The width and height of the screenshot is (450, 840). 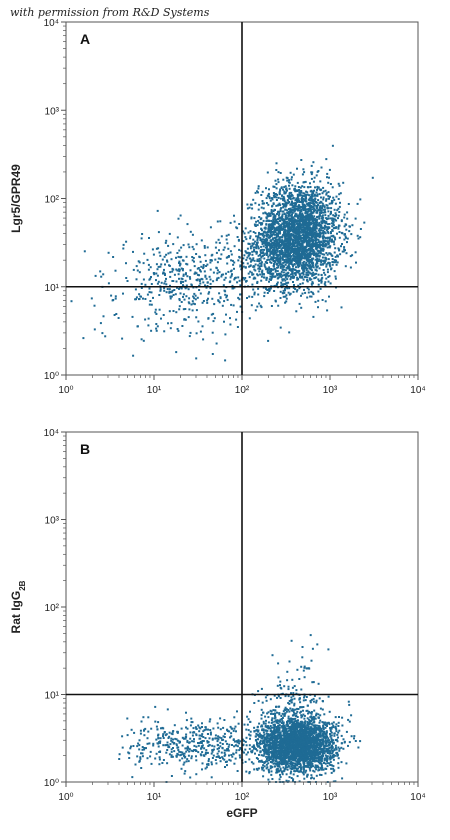 I want to click on panel-b-y-tick-label: 10⁰, so click(x=51, y=783).